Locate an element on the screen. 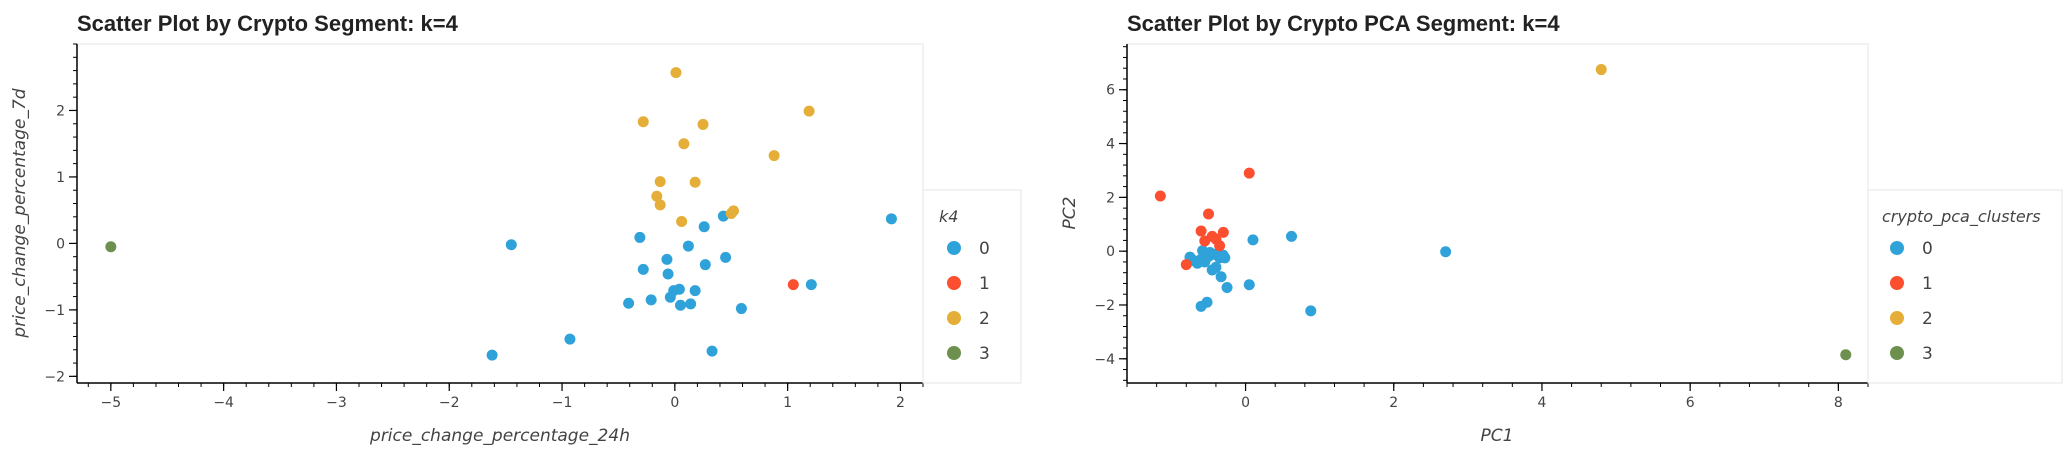 This screenshot has width=2071, height=451. x-axis: −5 −4 −3 −2 −1 0 1 2 is located at coordinates (500, 396).